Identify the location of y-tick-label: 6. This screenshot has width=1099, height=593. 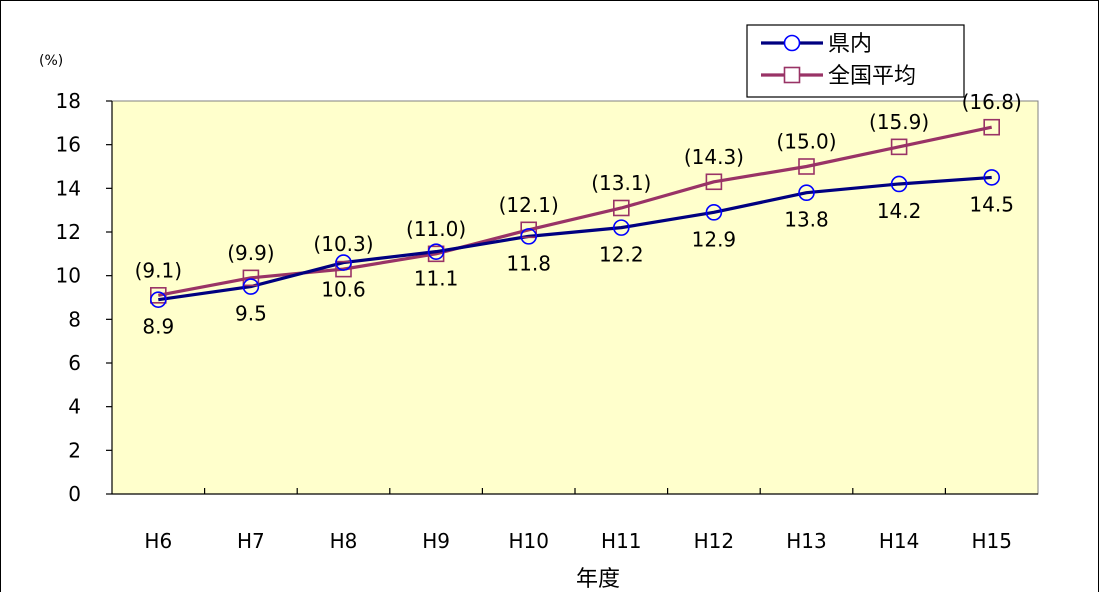
(74, 363).